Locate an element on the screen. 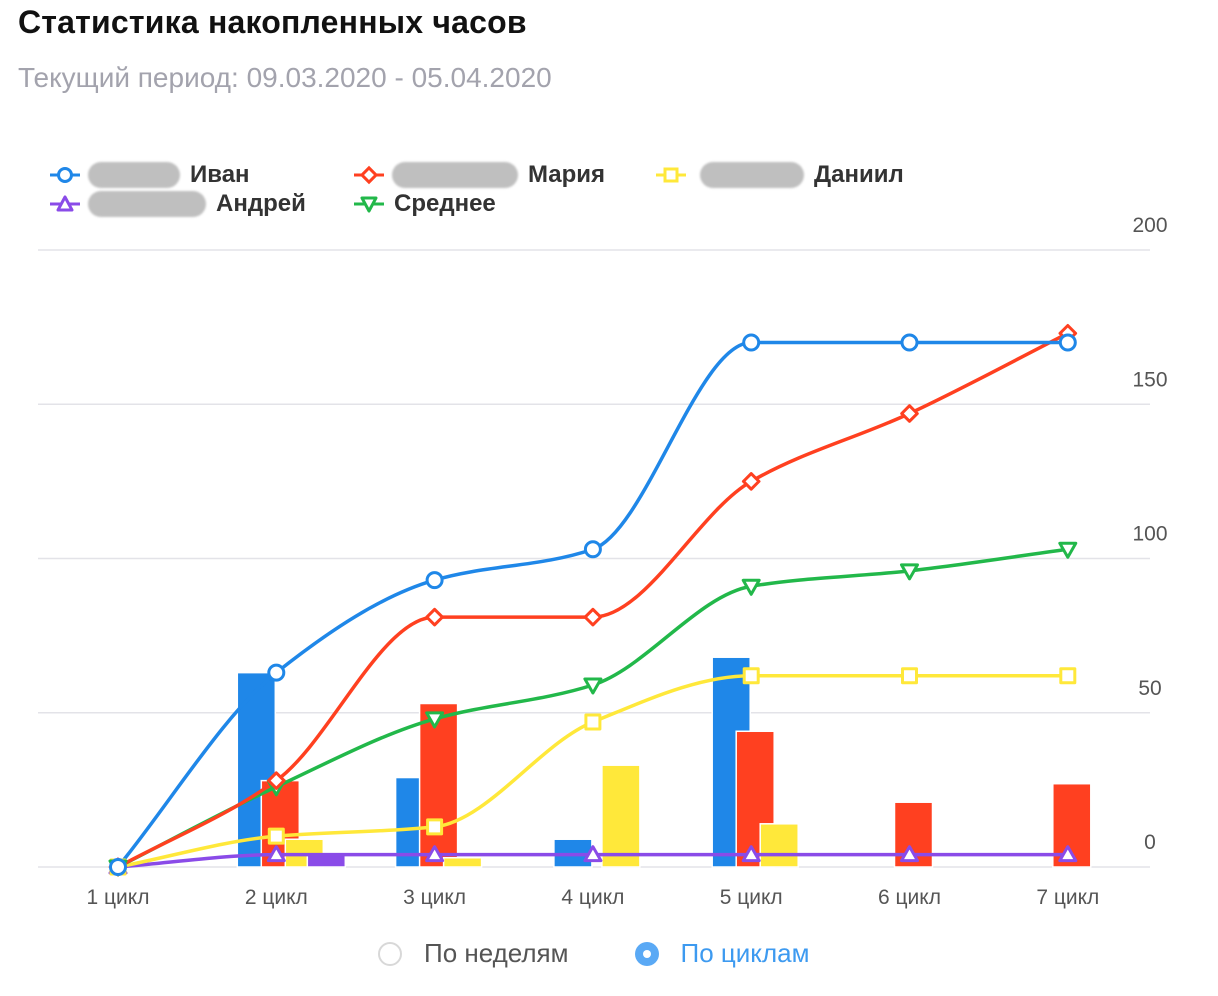 This screenshot has height=996, width=1218. radio-label: По неделям is located at coordinates (496, 953).